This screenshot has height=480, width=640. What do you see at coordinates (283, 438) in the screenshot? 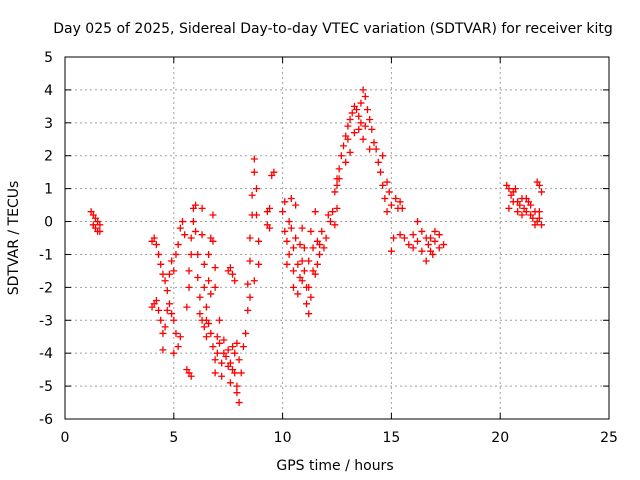
I see `x-tick-label: 10` at bounding box center [283, 438].